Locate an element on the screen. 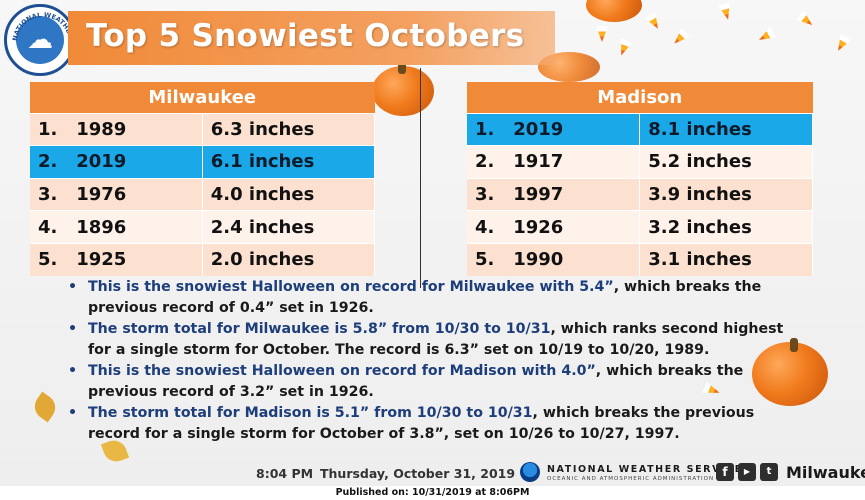 The height and width of the screenshot is (500, 865). nws-logo-icon: ☁ NATIONAL WEATHER SERVICE is located at coordinates (40, 40).